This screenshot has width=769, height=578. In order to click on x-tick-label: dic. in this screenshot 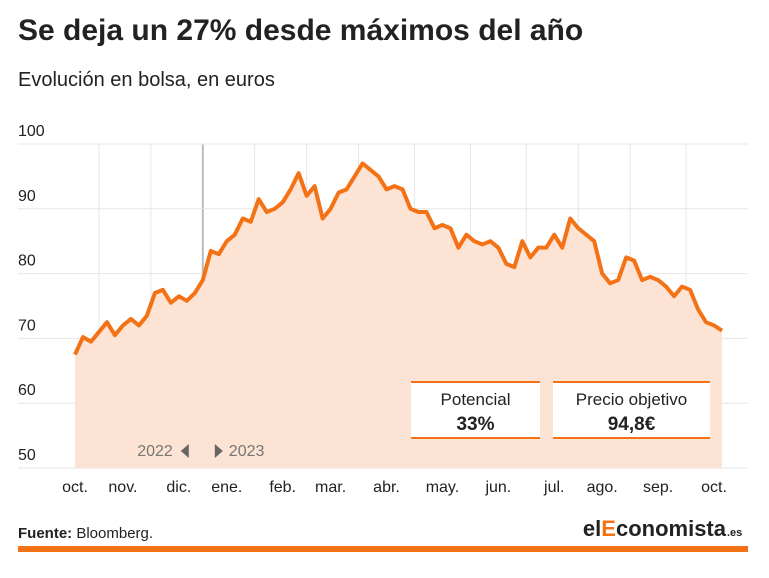, I will do `click(178, 487)`.